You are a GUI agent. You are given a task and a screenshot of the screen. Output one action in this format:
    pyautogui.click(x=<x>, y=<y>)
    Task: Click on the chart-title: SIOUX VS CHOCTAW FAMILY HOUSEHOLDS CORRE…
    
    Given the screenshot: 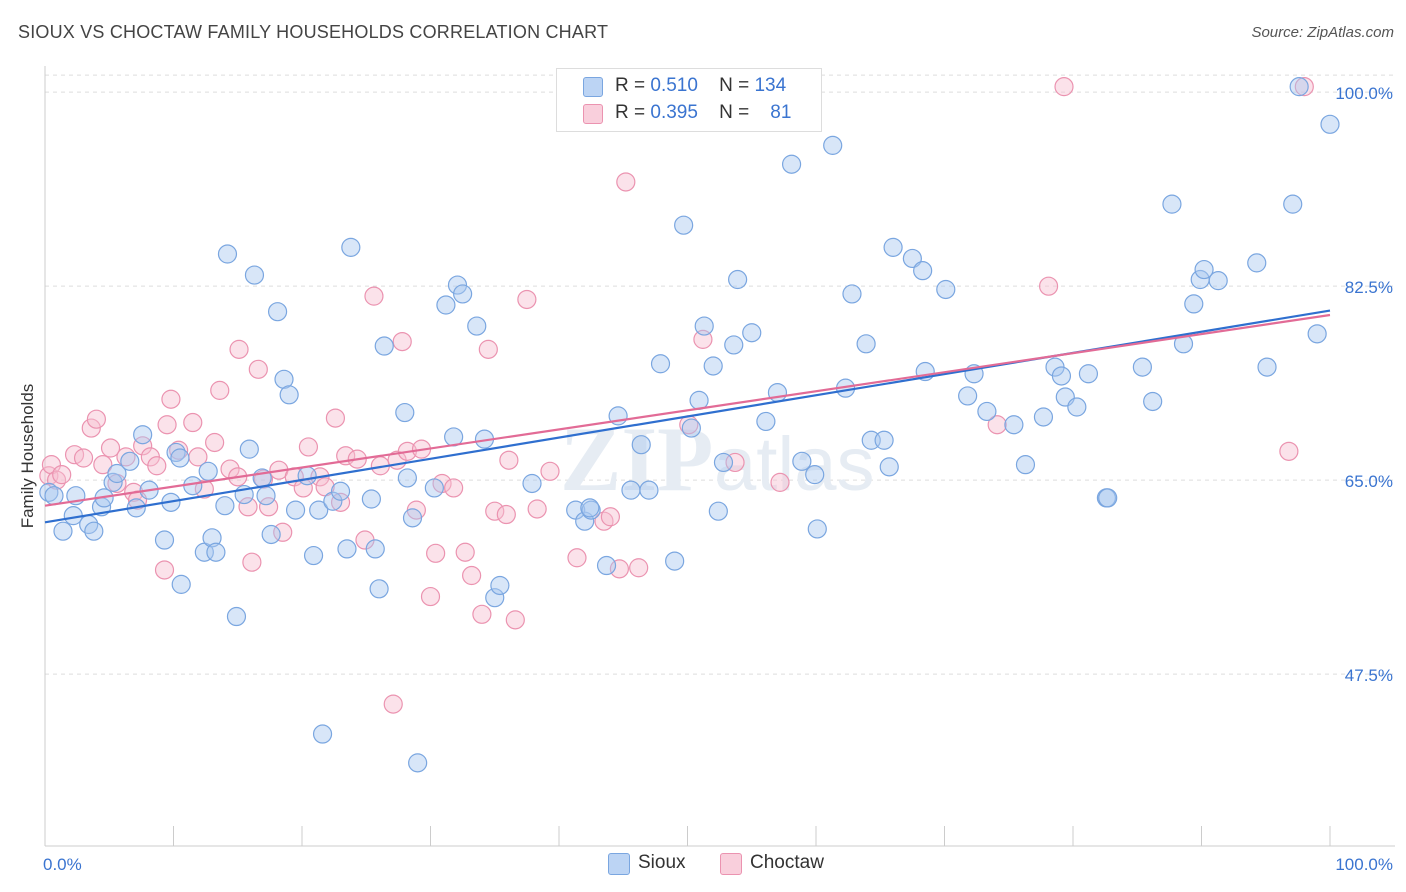 What is the action you would take?
    pyautogui.click(x=313, y=32)
    